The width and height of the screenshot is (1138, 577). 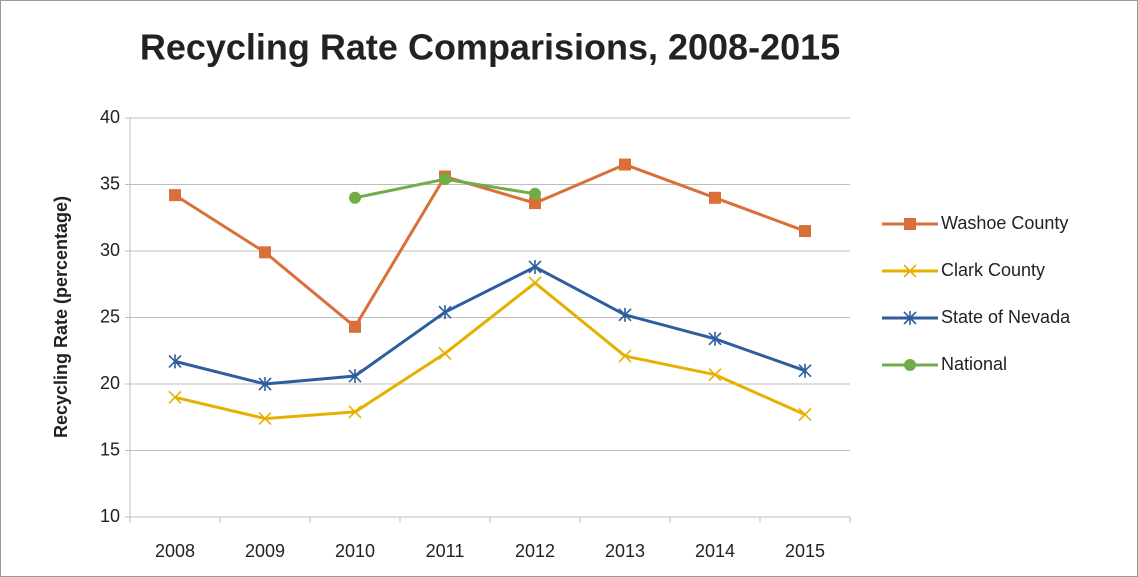 What do you see at coordinates (993, 270) in the screenshot?
I see `legend-label: Clark County` at bounding box center [993, 270].